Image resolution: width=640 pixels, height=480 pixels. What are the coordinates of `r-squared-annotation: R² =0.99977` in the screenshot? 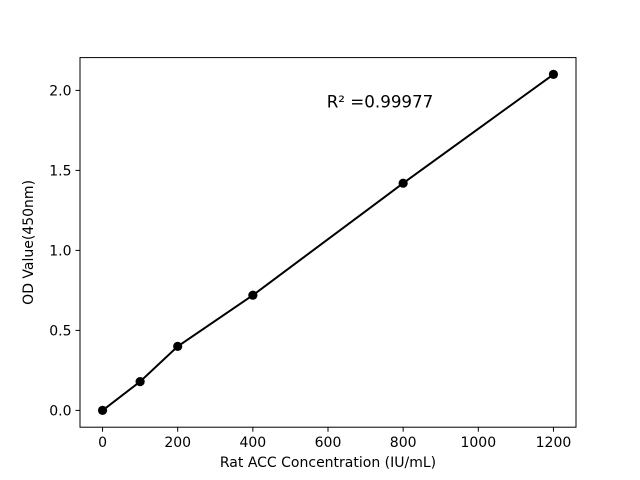 It's located at (380, 102).